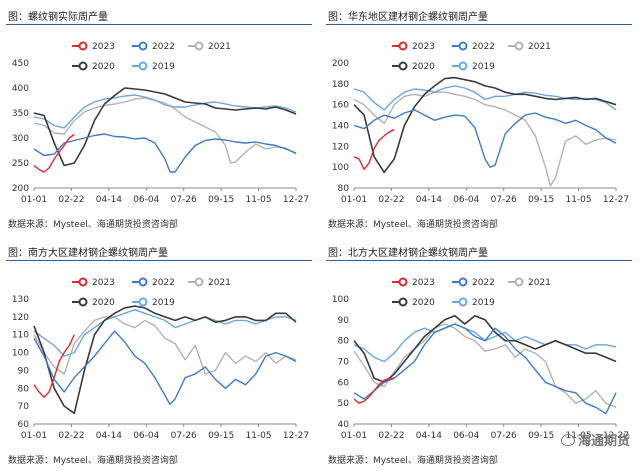 This screenshot has height=471, width=640. What do you see at coordinates (344, 363) in the screenshot?
I see `y-tick-label: 70` at bounding box center [344, 363].